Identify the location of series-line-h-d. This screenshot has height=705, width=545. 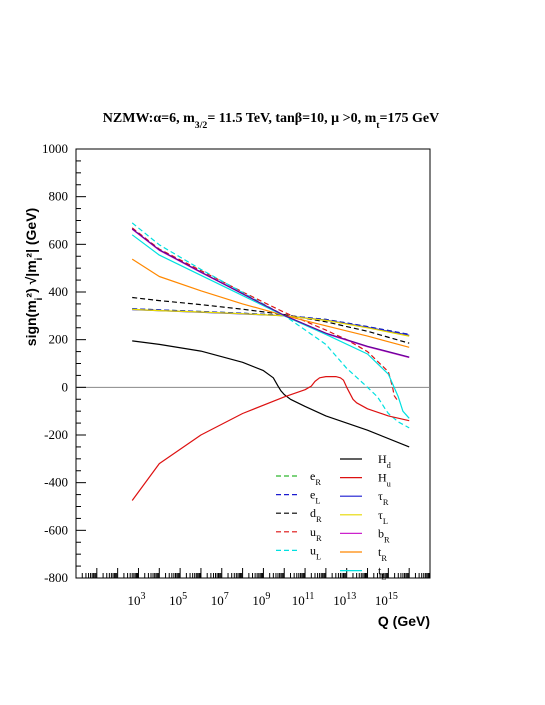
(271, 394).